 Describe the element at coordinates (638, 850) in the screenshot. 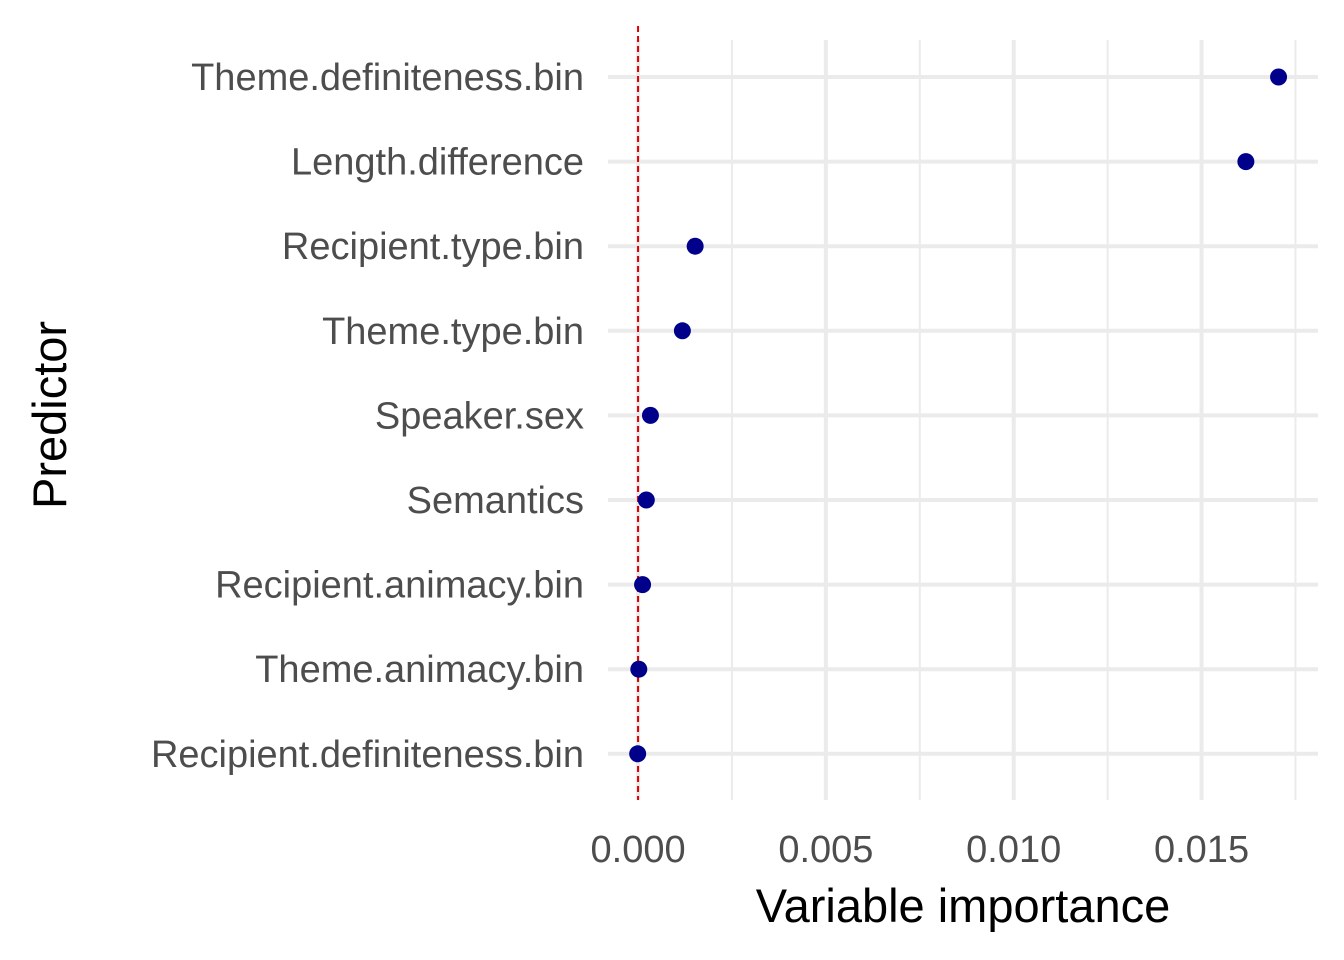

I see `x-tick-label: 0.000` at that location.